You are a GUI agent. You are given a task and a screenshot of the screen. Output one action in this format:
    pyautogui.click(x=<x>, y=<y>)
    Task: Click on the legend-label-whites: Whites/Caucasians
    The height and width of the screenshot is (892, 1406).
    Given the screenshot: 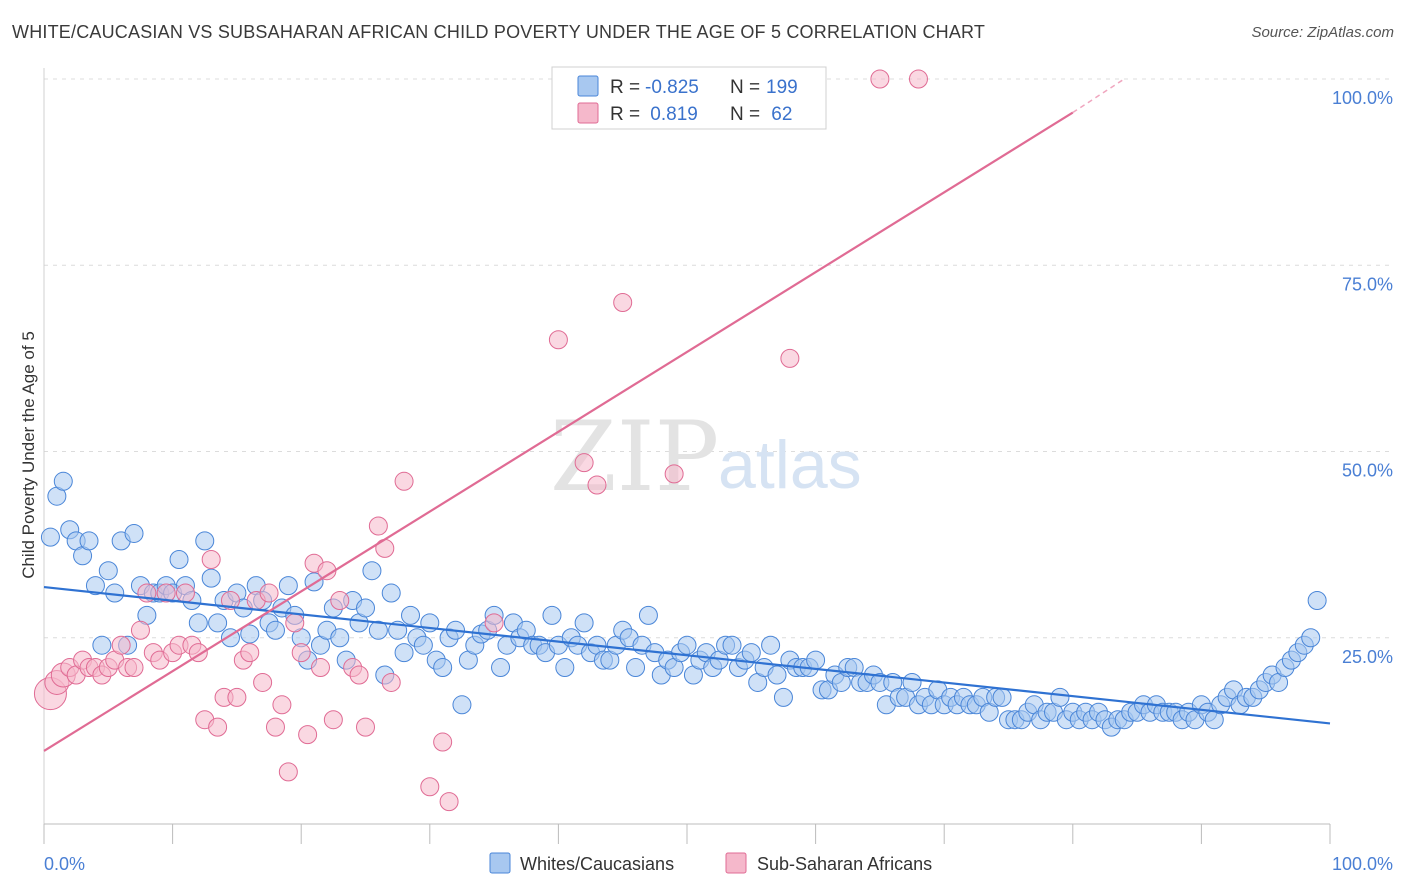 What is the action you would take?
    pyautogui.click(x=597, y=864)
    